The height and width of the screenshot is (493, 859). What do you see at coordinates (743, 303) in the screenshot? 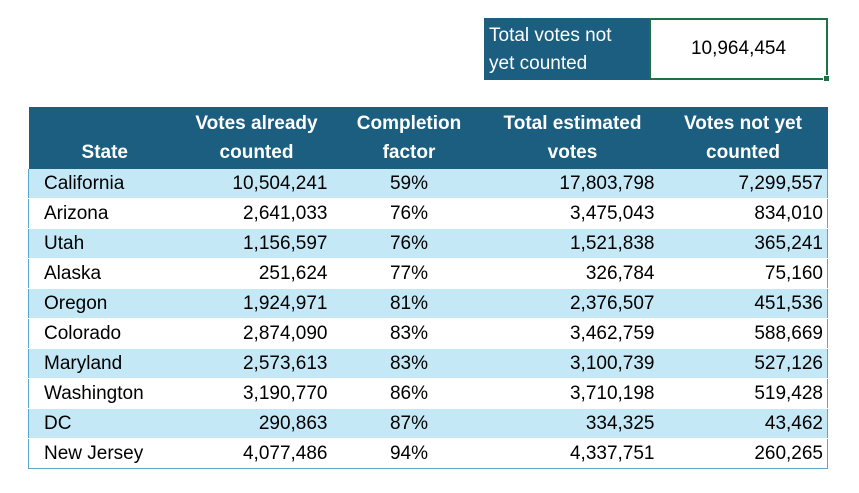
I see `cell-remaining: 451,536` at bounding box center [743, 303].